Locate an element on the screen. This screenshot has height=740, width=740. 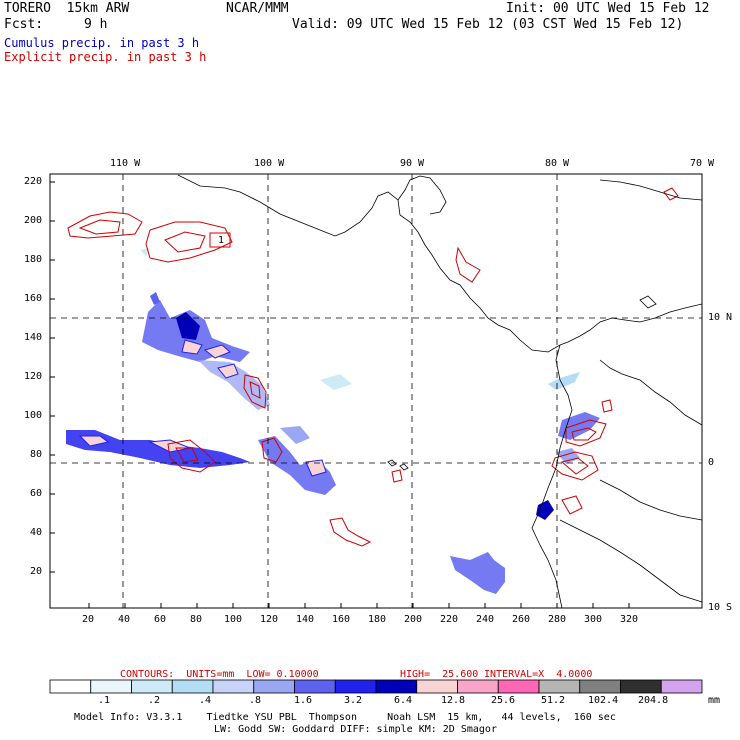
contour-units: CONTOURS: UNITS=mm LOW= 0.10000 is located at coordinates (219, 674).